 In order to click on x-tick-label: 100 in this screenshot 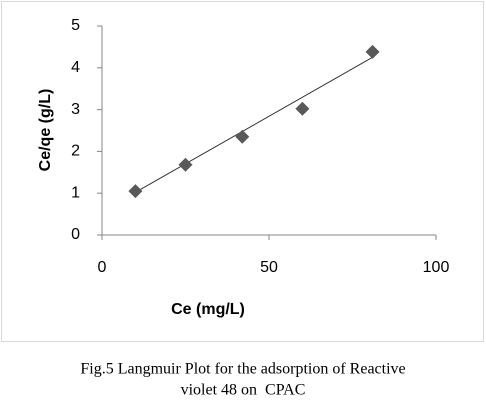, I will do `click(436, 267)`.